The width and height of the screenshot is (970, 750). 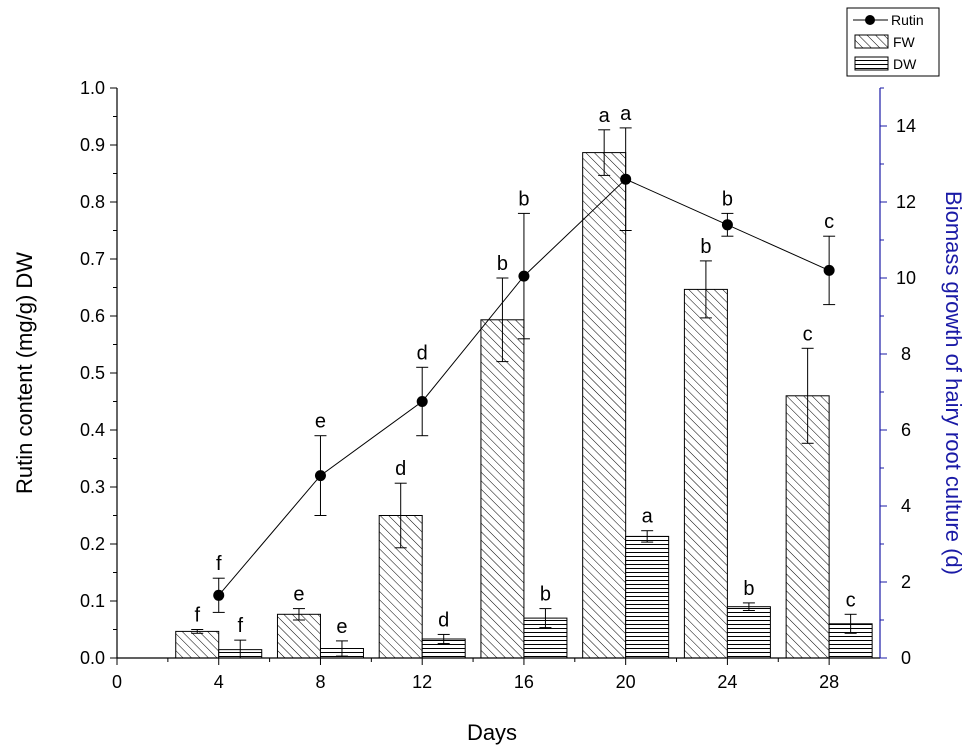 I want to click on y-right-tick-label: 10, so click(x=906, y=278).